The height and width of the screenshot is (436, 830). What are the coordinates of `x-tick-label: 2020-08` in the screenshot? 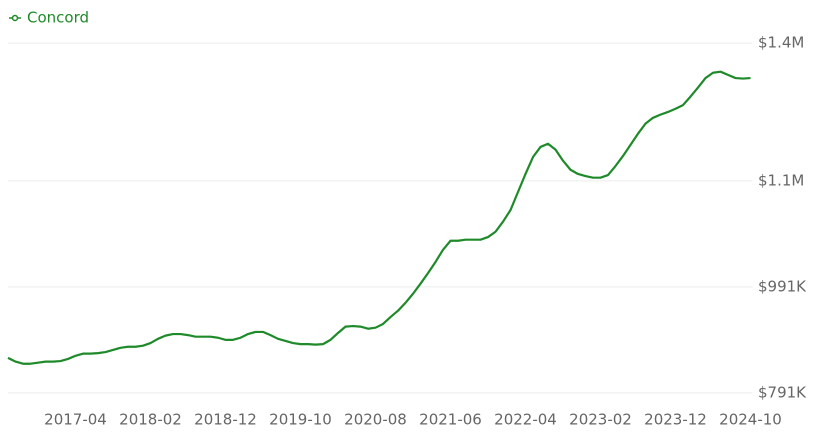 It's located at (375, 420).